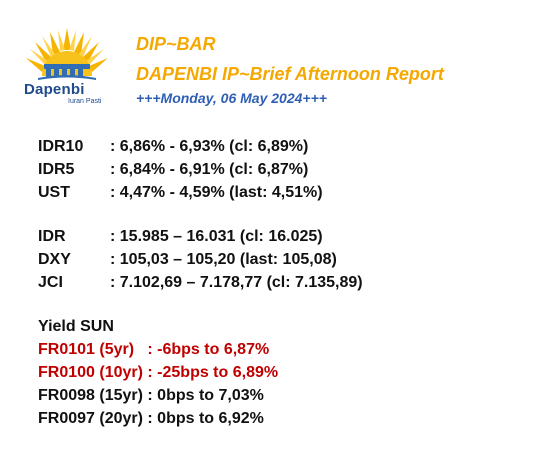 The image size is (535, 466). What do you see at coordinates (223, 259) in the screenshot?
I see `market-value: : 105,03 – 105,20 (last: 105,08)` at bounding box center [223, 259].